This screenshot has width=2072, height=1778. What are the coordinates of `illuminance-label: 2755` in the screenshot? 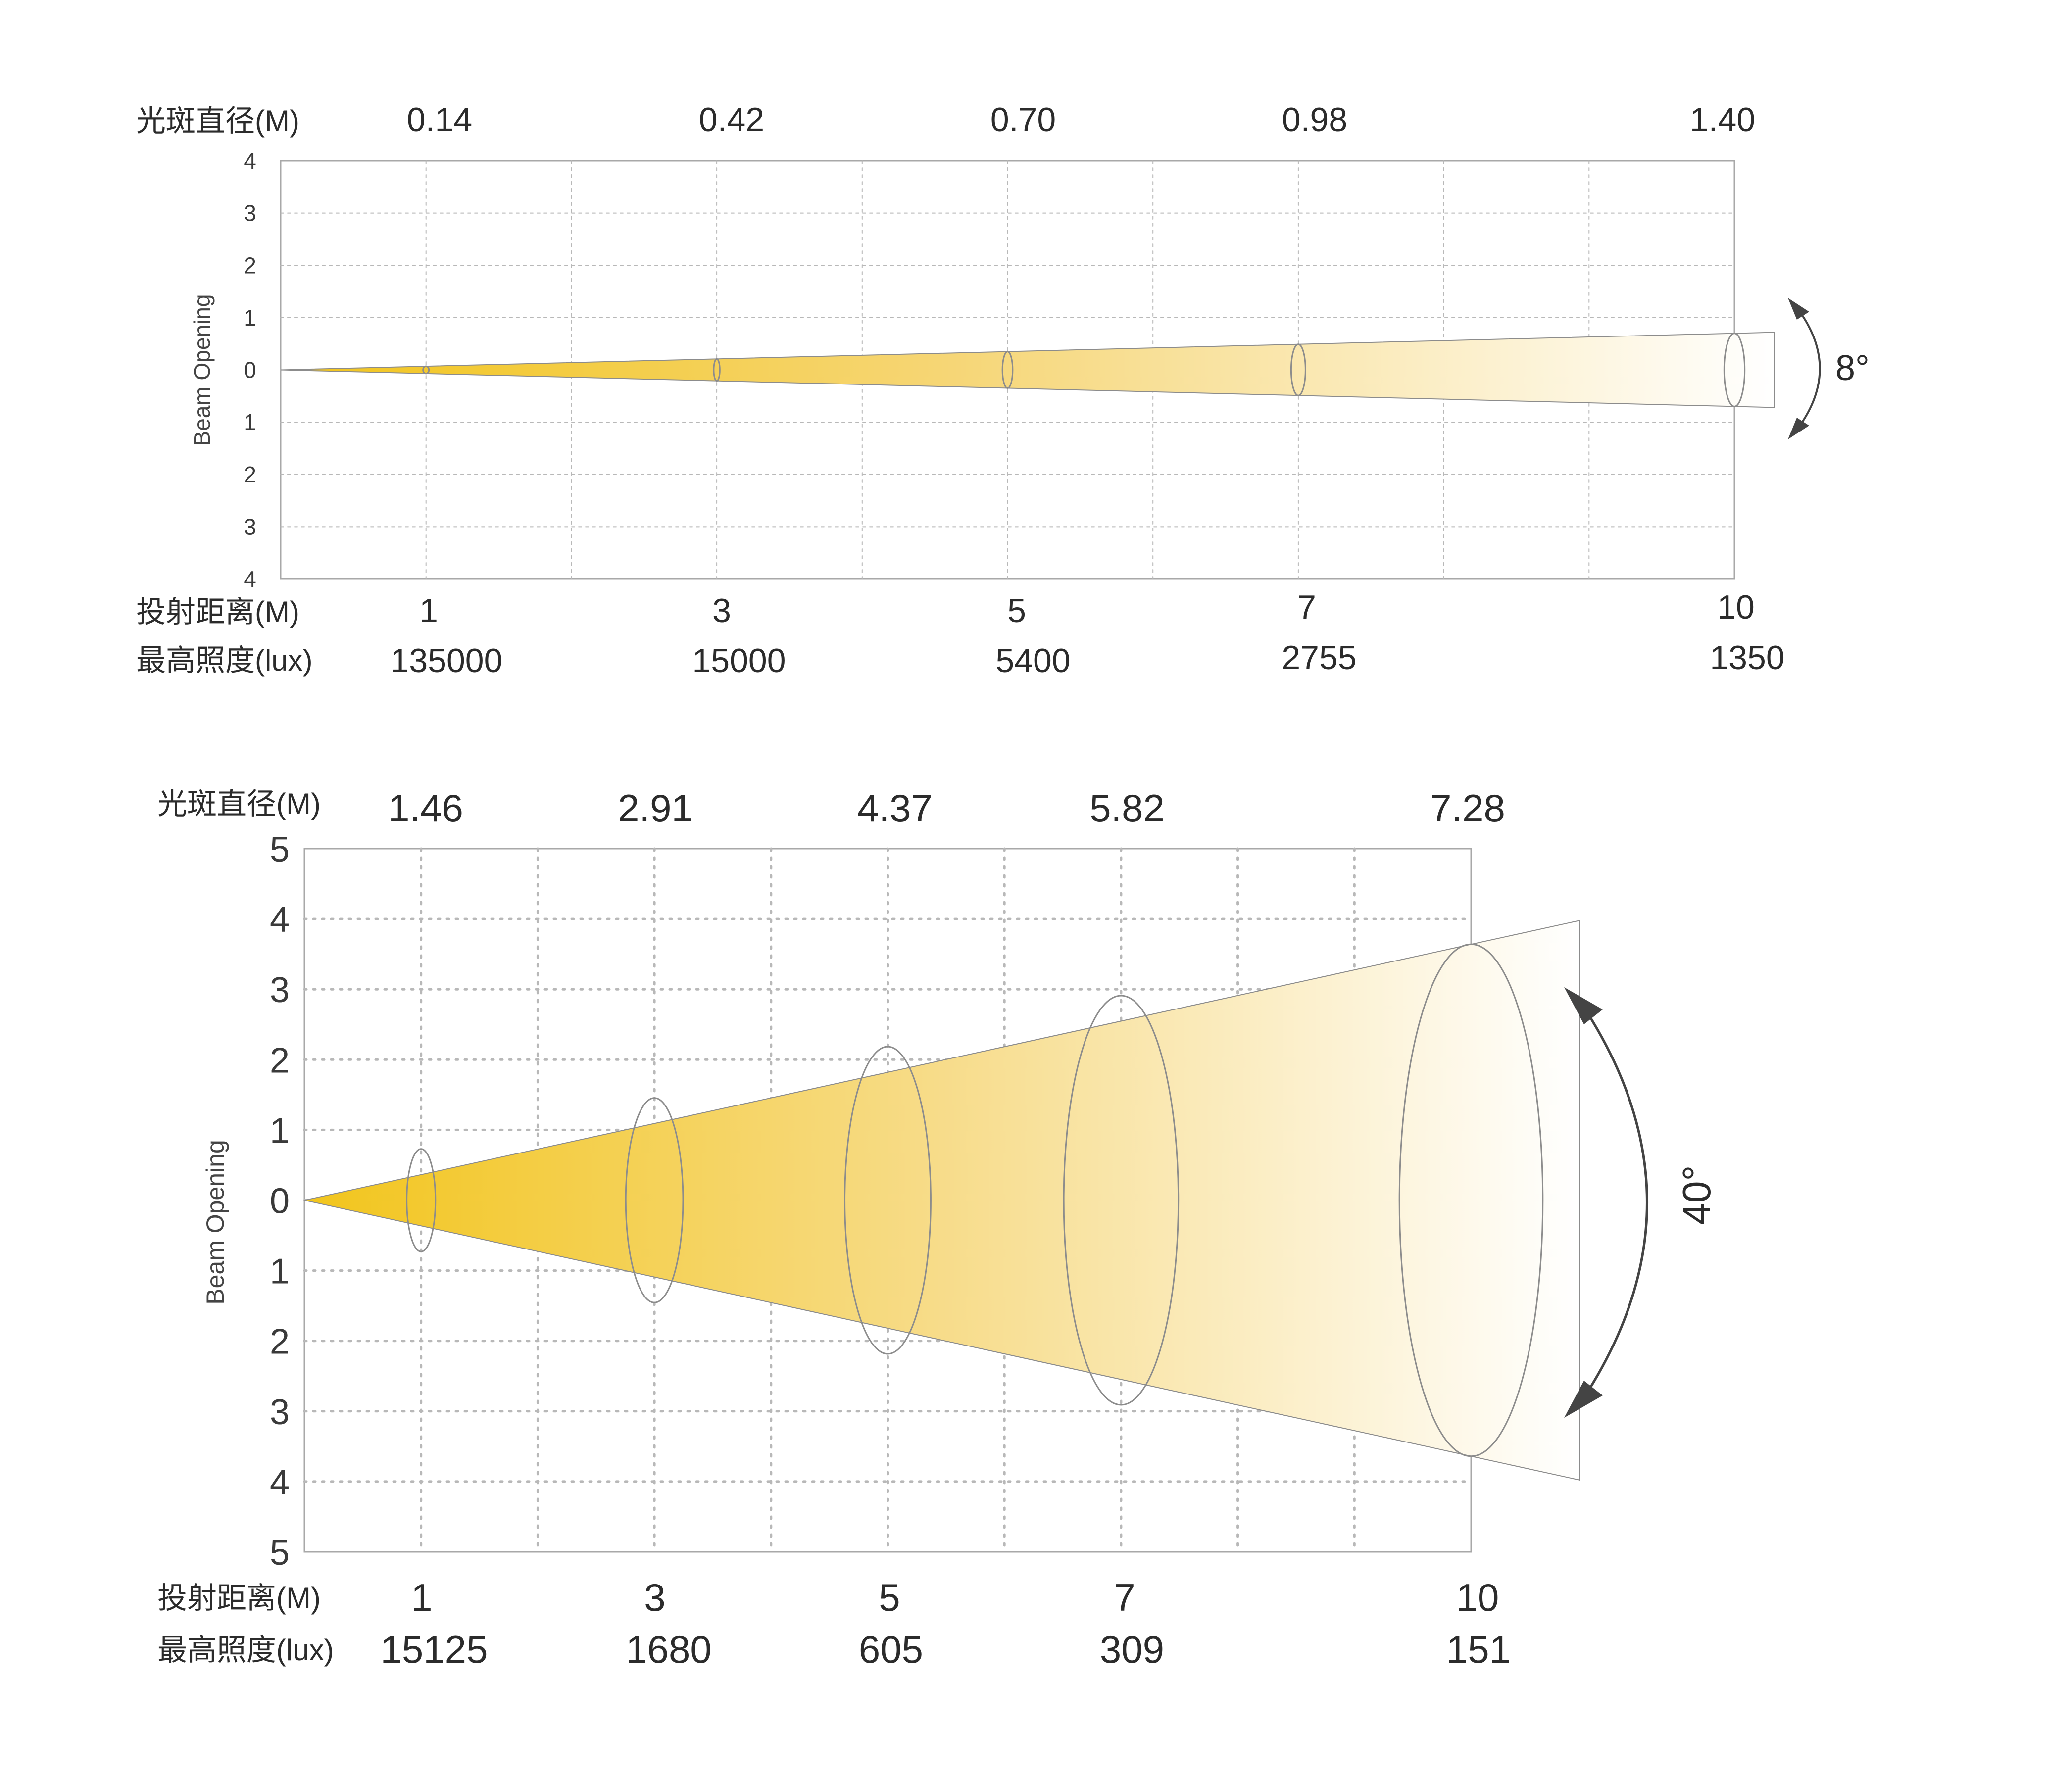 It's located at (1319, 657).